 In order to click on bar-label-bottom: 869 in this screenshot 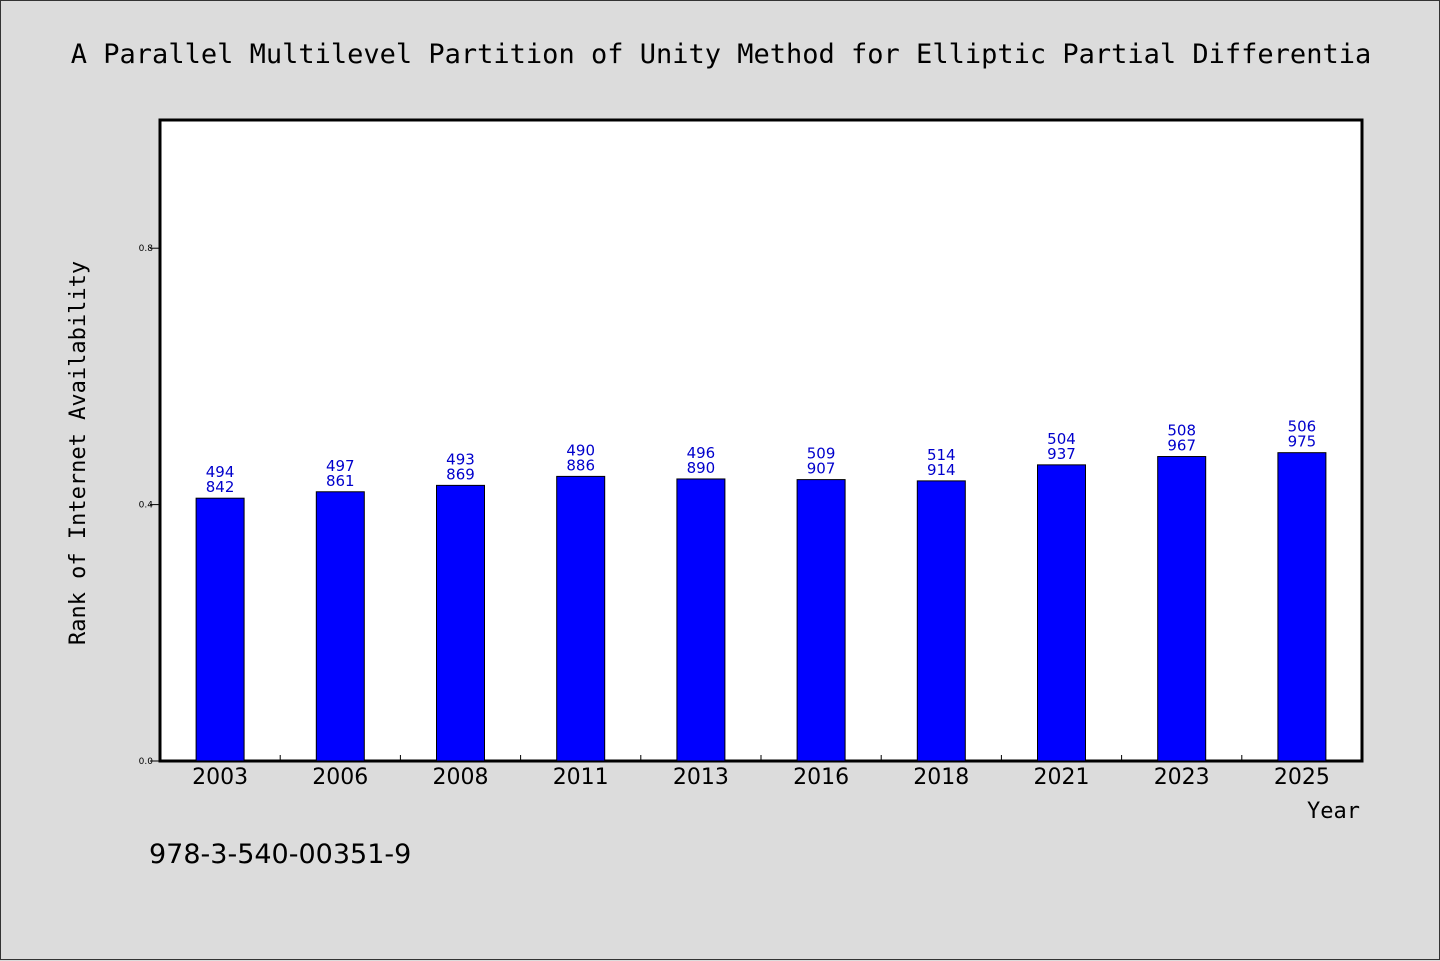, I will do `click(460, 474)`.